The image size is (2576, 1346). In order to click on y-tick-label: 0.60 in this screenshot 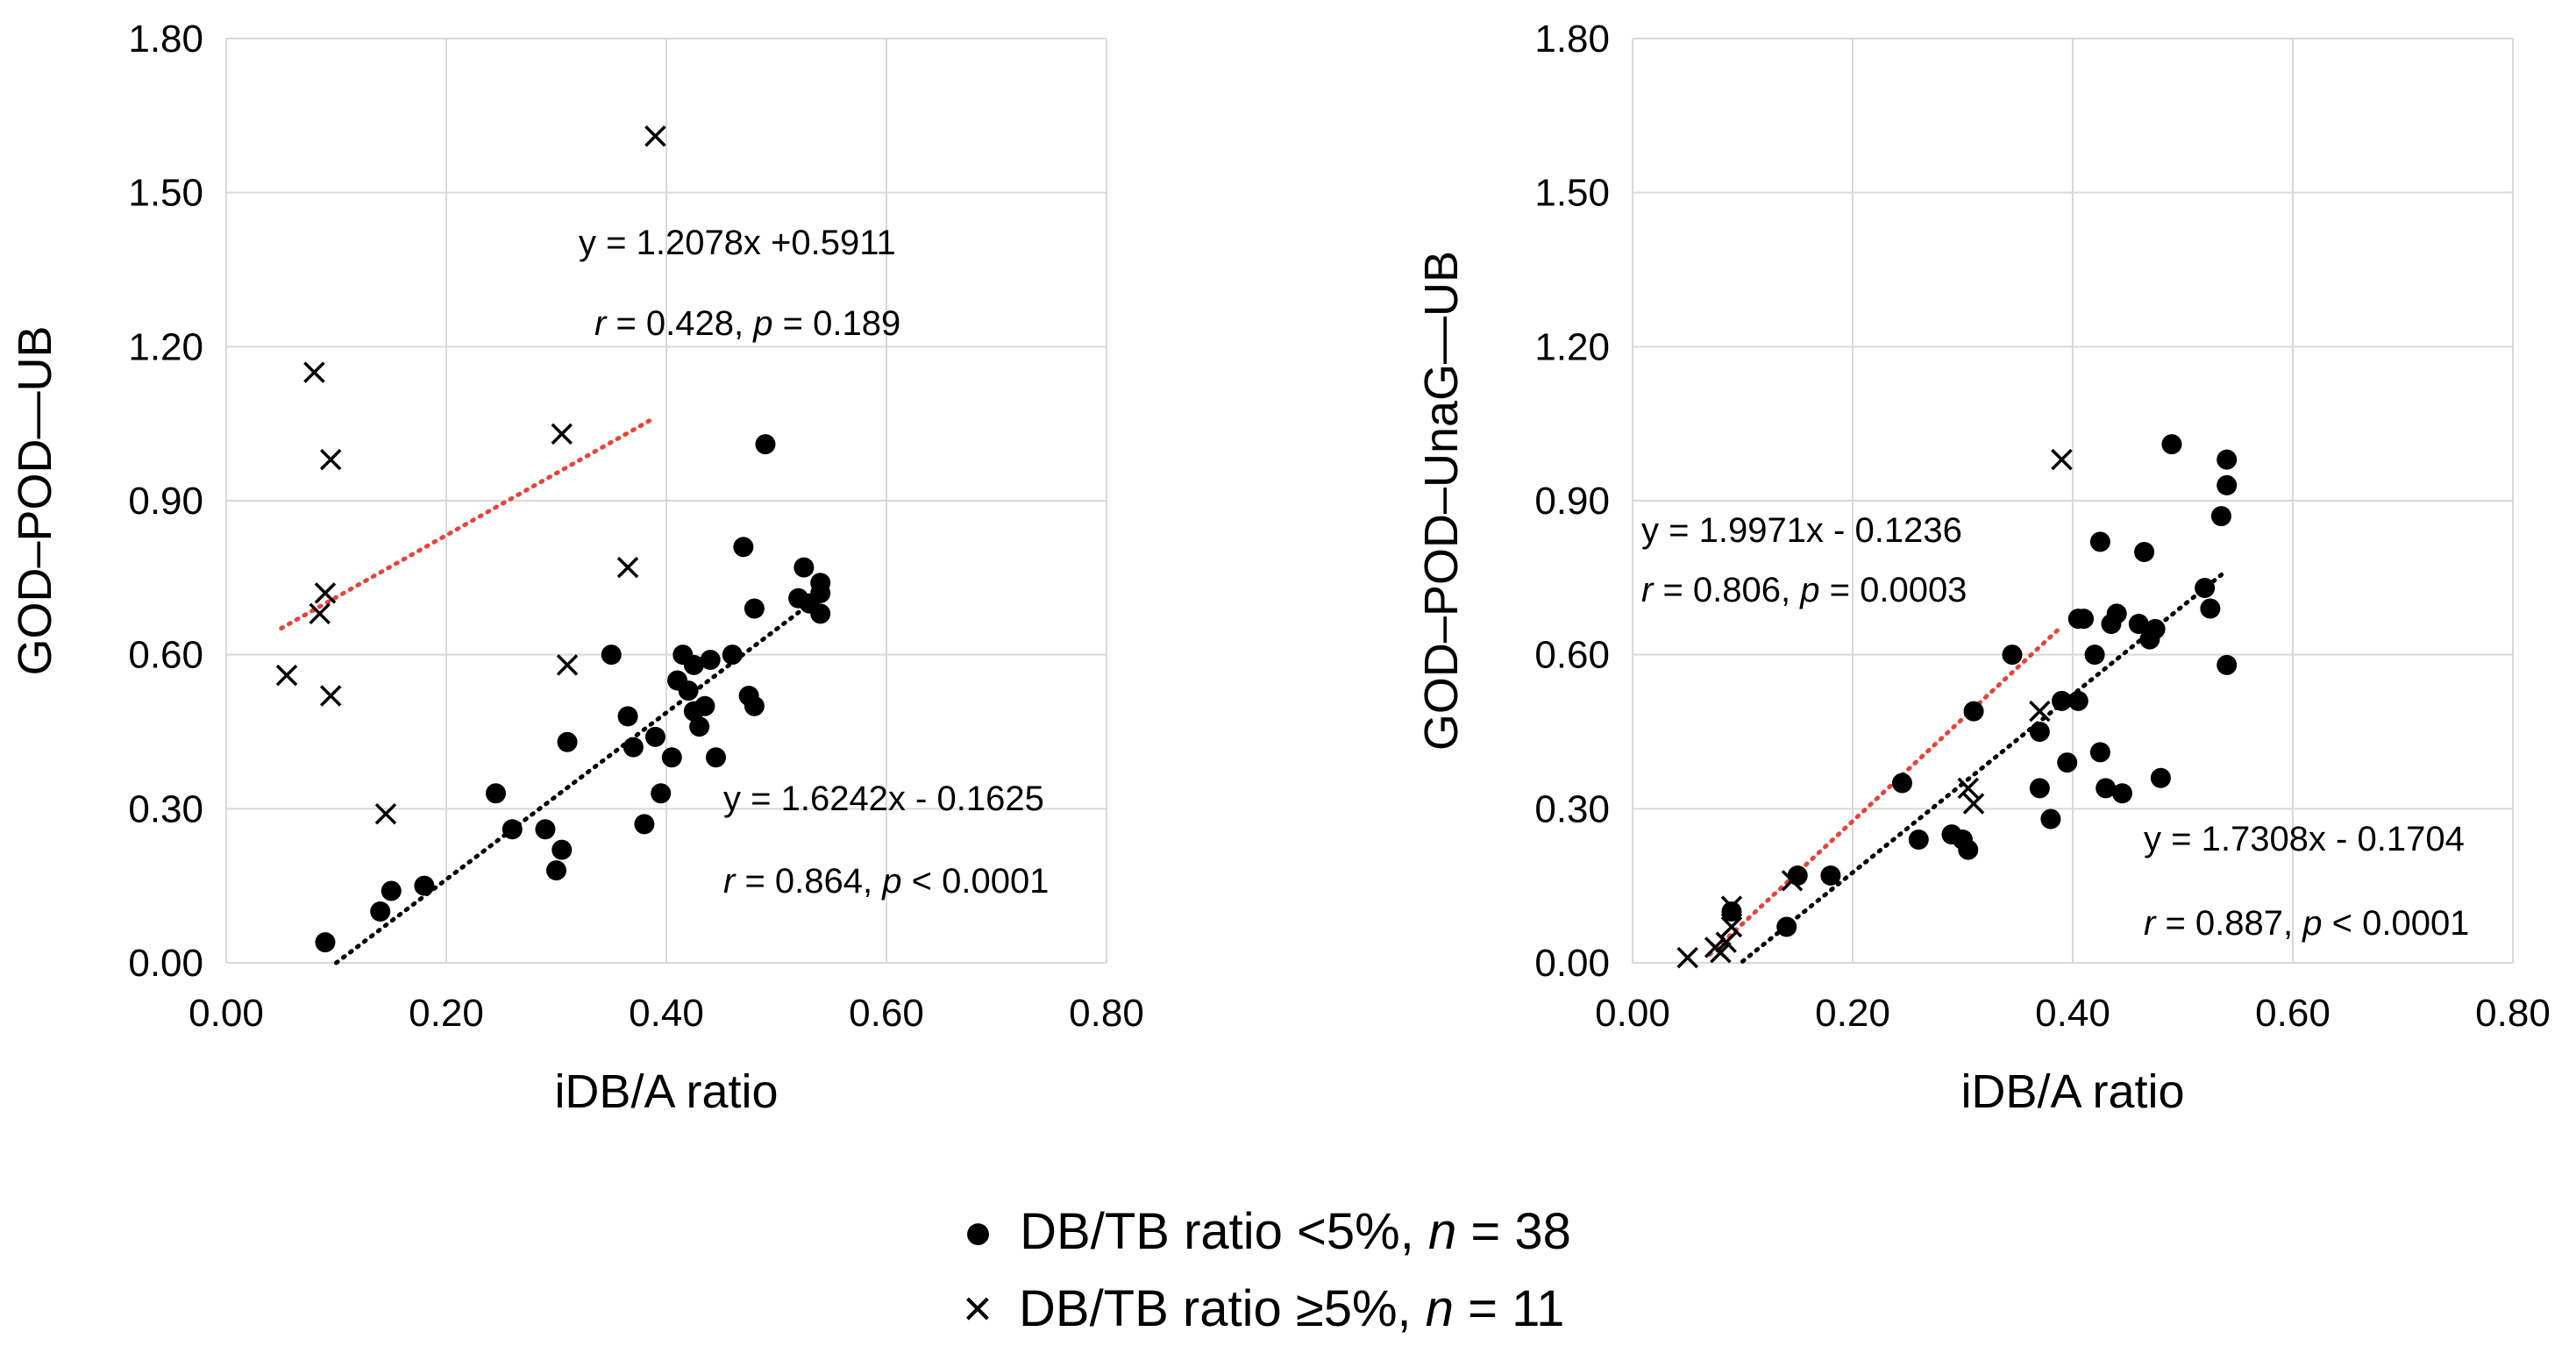, I will do `click(165, 655)`.